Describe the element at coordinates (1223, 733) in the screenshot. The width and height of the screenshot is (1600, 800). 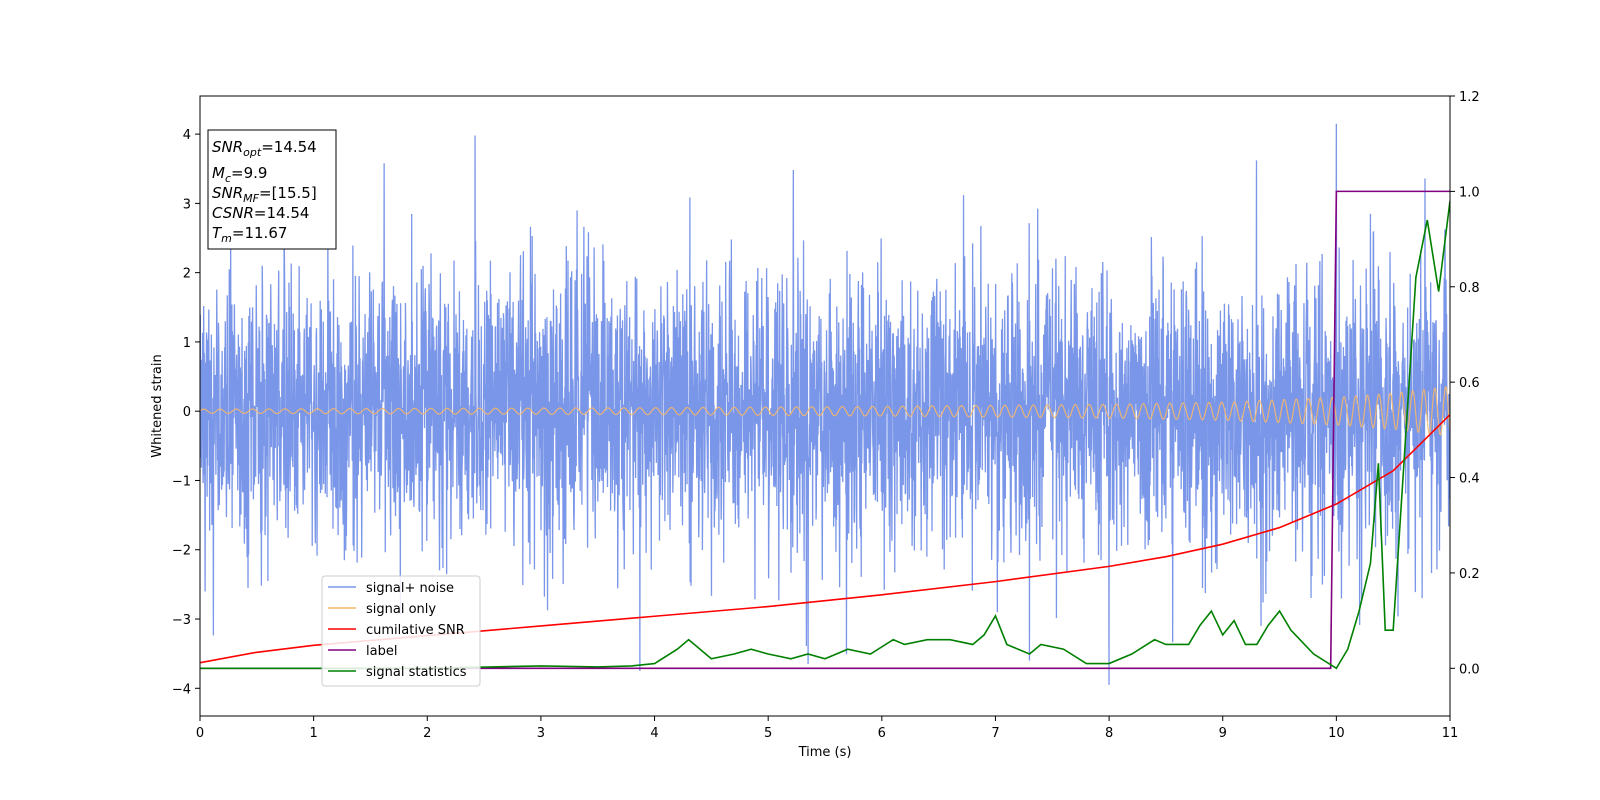
I see `x-tick-label: 9` at that location.